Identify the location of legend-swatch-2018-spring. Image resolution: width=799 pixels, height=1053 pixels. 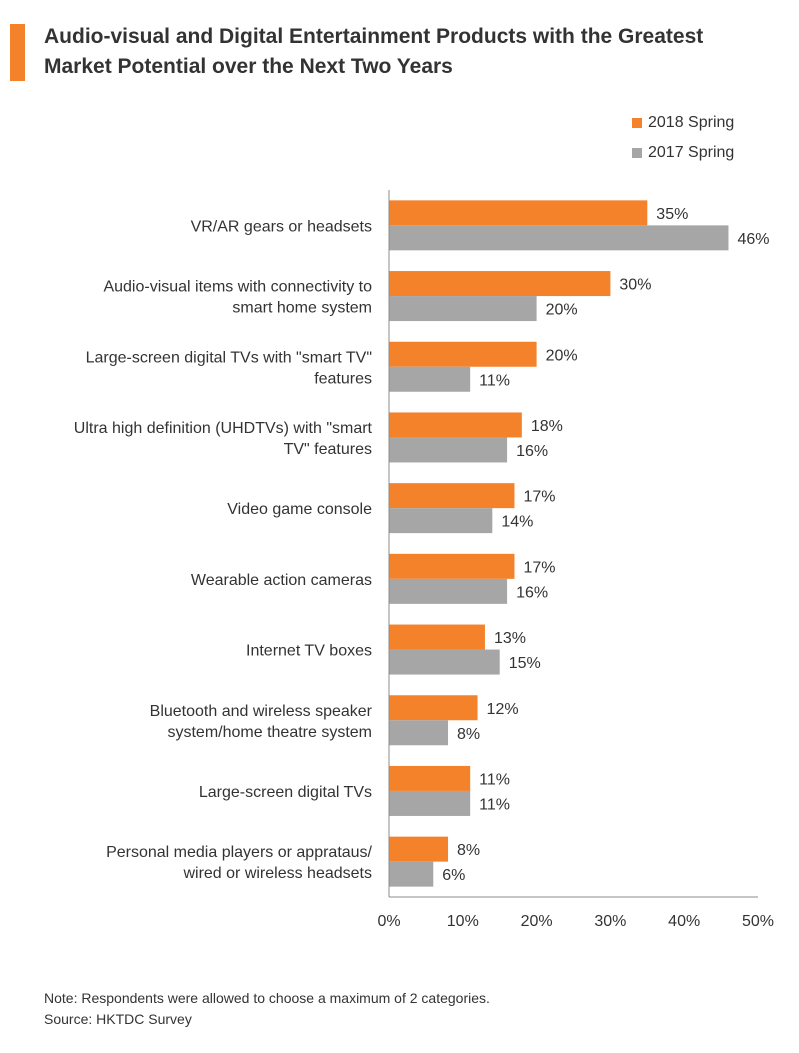
(637, 123).